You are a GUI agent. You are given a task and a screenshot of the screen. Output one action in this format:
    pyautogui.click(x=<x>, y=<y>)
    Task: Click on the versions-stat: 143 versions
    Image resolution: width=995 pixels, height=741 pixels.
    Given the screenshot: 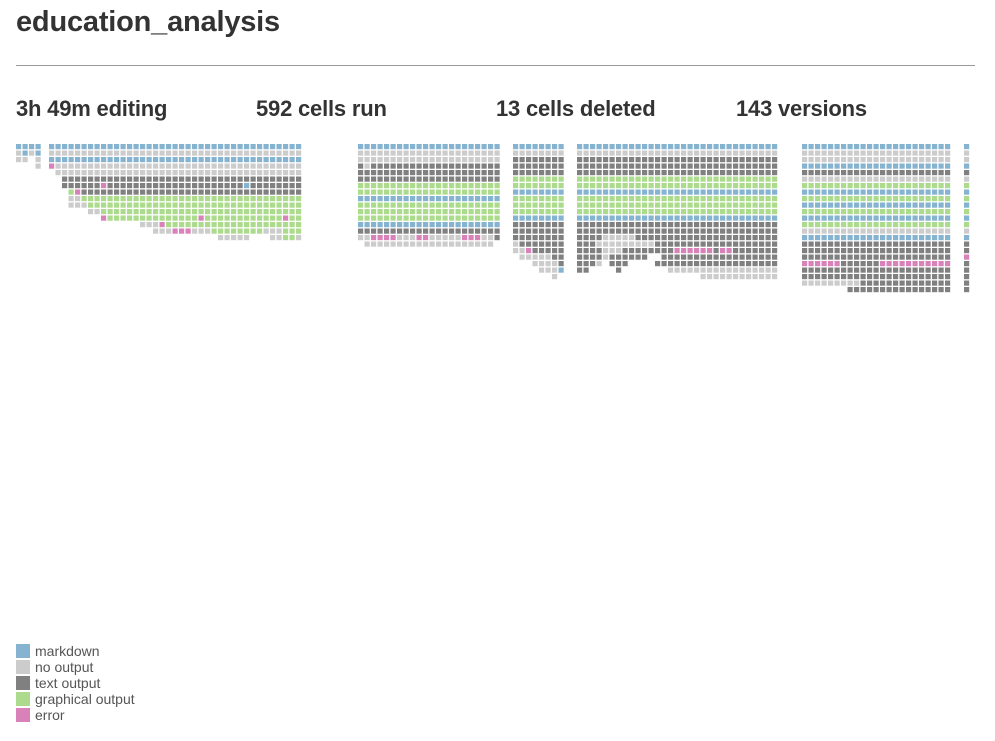 What is the action you would take?
    pyautogui.click(x=801, y=108)
    